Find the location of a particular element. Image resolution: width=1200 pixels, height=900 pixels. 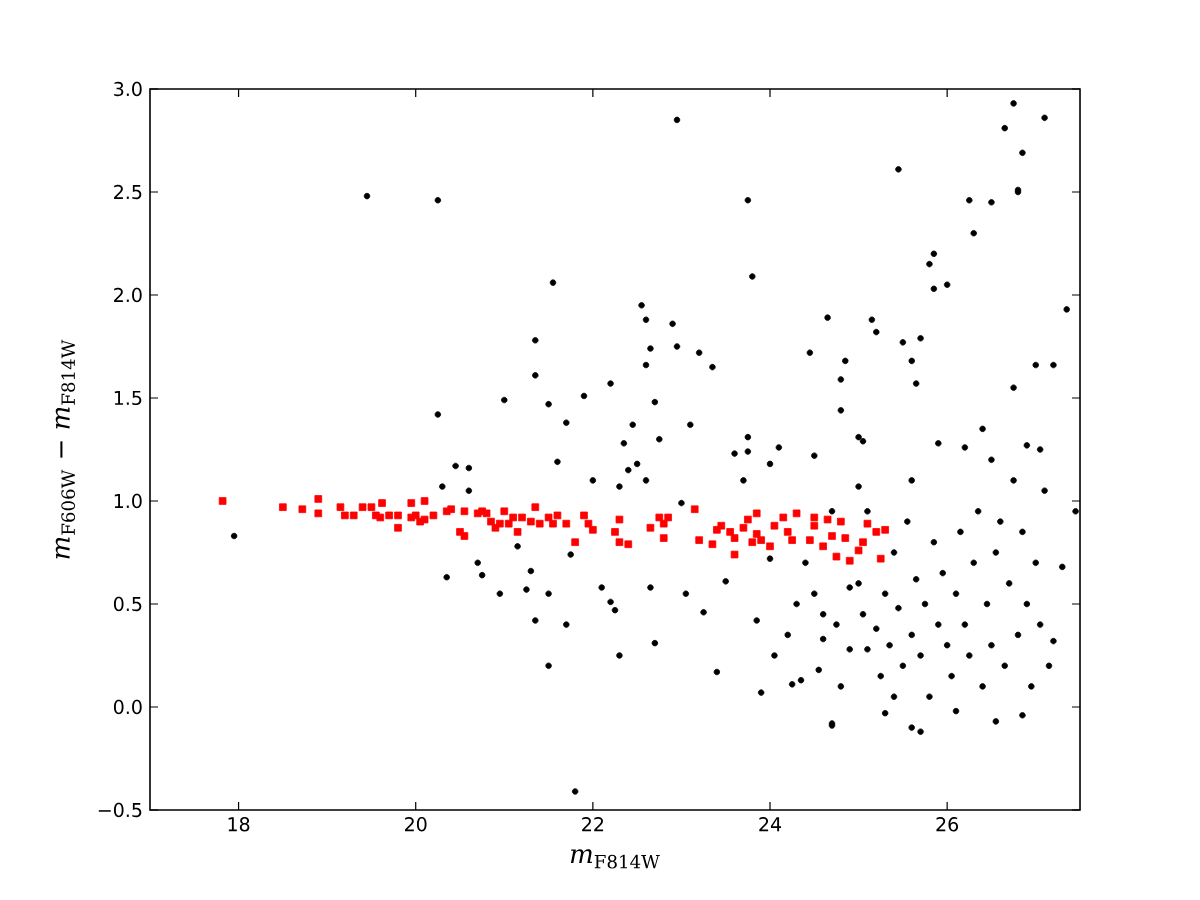

y-axis-title: m$_{F606W}$ − m$_{F814W}$ is located at coordinates (65, 449).